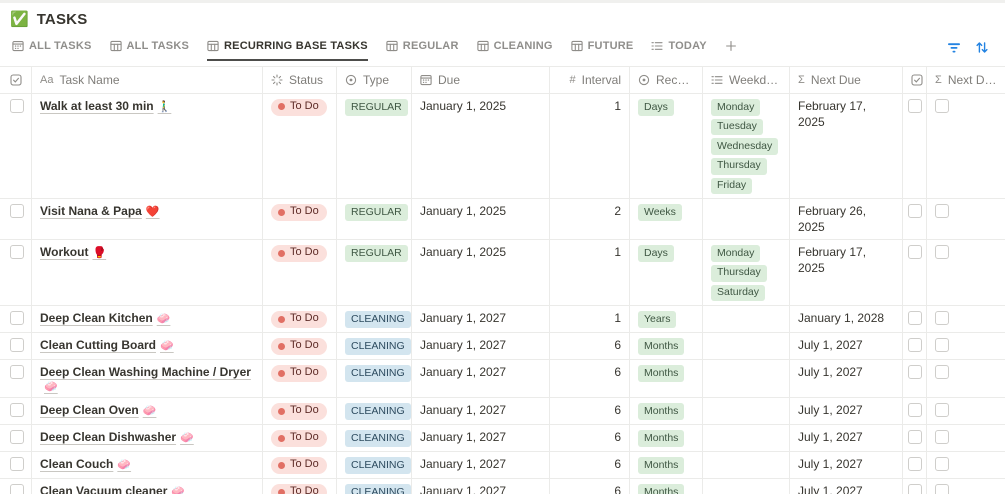 The width and height of the screenshot is (1005, 494). What do you see at coordinates (656, 253) in the screenshot?
I see `recurrence-tag: Days` at bounding box center [656, 253].